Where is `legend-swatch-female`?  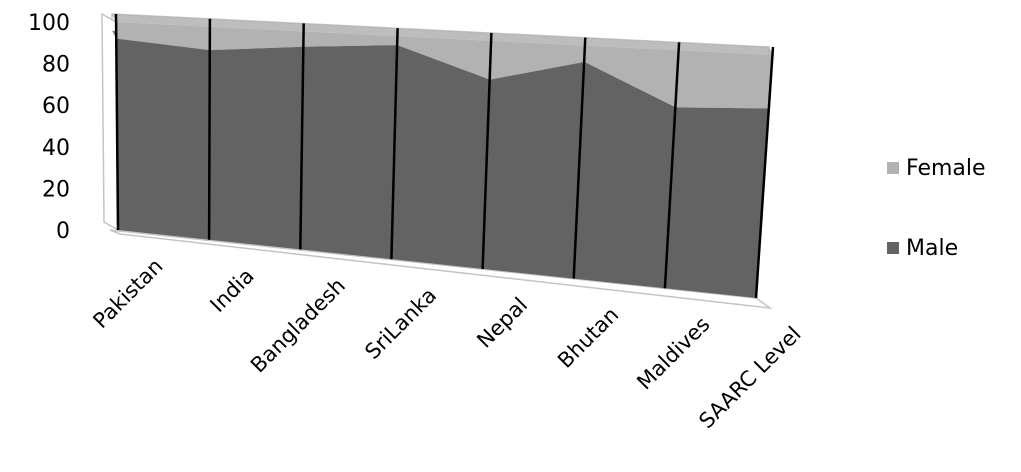 legend-swatch-female is located at coordinates (893, 168).